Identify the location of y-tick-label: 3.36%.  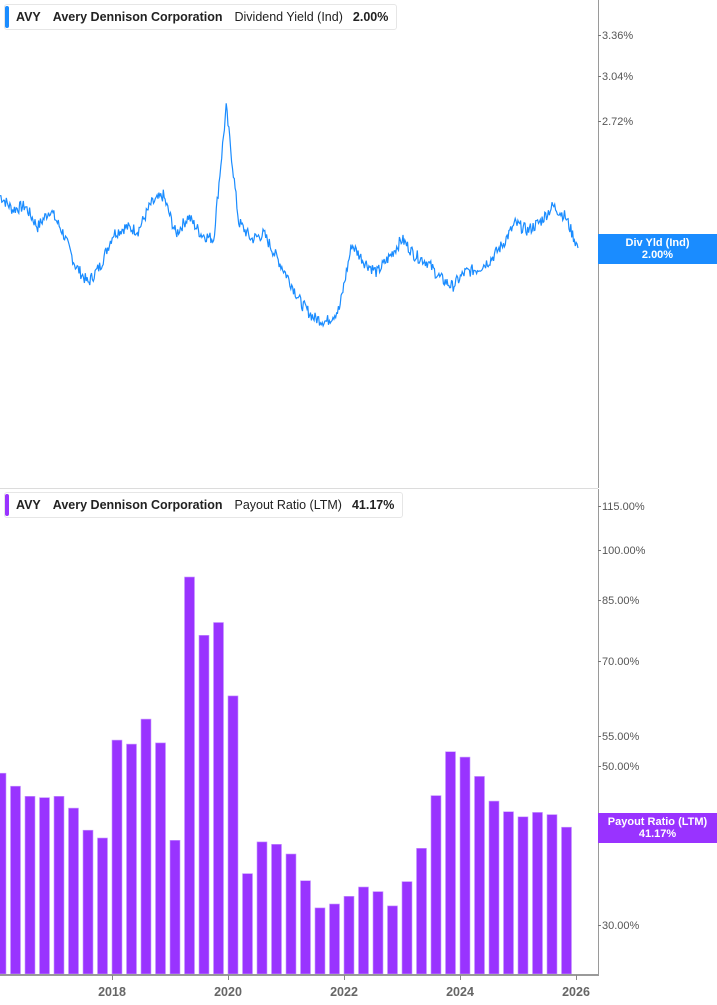
(615, 36).